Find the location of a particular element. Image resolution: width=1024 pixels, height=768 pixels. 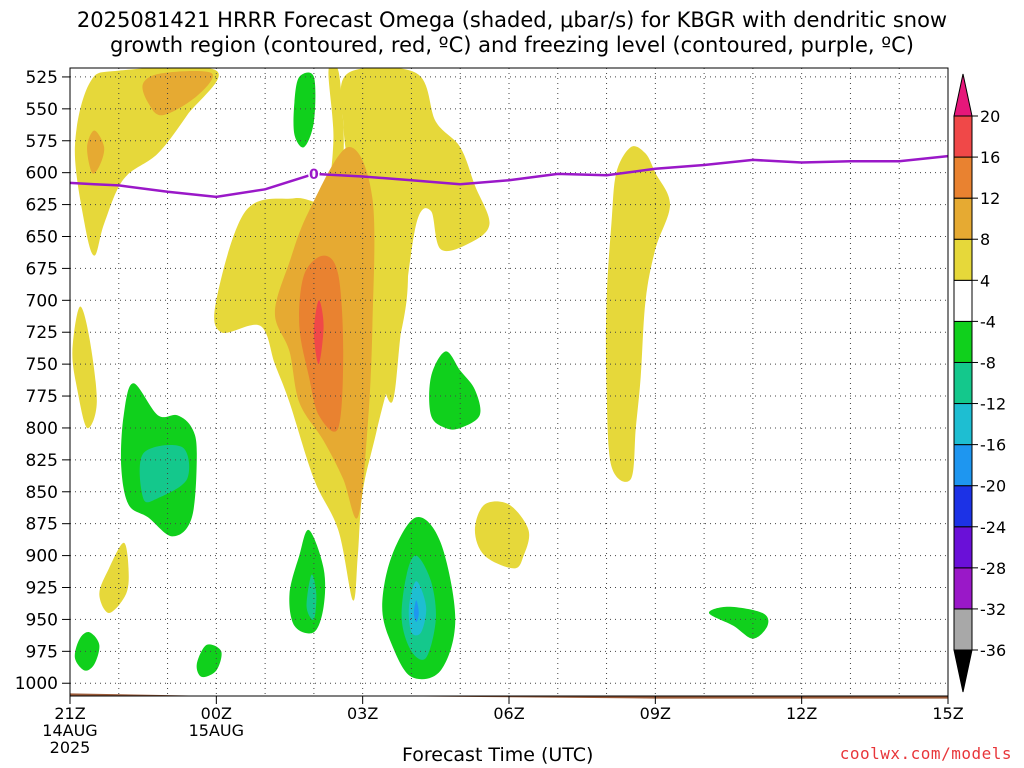

colorbar-box--20 is located at coordinates (963, 465).